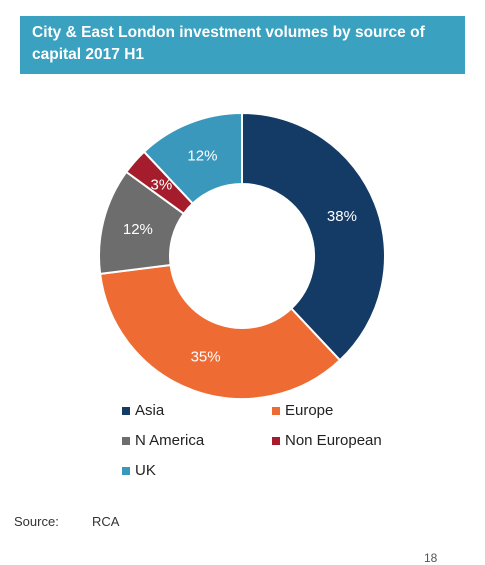 The height and width of the screenshot is (565, 485). What do you see at coordinates (206, 357) in the screenshot?
I see `data-label-europe: 35%` at bounding box center [206, 357].